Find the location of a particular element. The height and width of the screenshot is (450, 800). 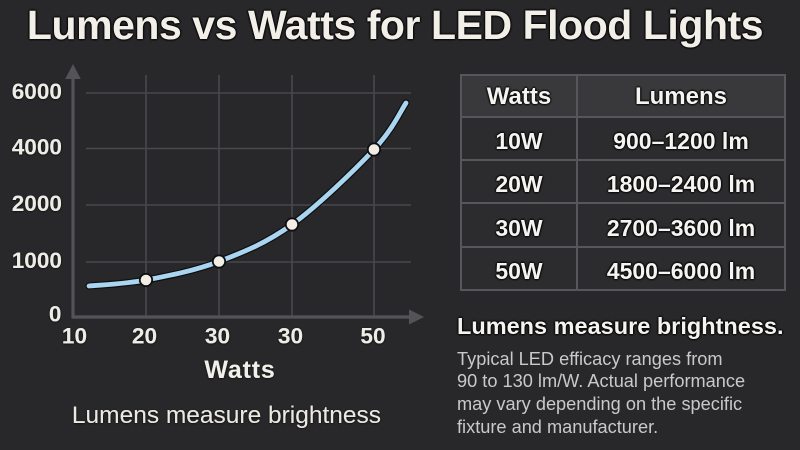

svg-text: Watts is located at coordinates (239, 370).